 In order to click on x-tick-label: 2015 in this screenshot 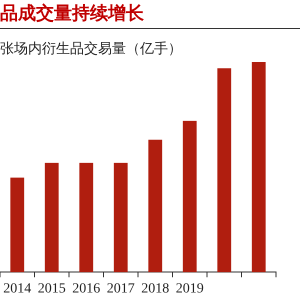, I will do `click(52, 288)`.